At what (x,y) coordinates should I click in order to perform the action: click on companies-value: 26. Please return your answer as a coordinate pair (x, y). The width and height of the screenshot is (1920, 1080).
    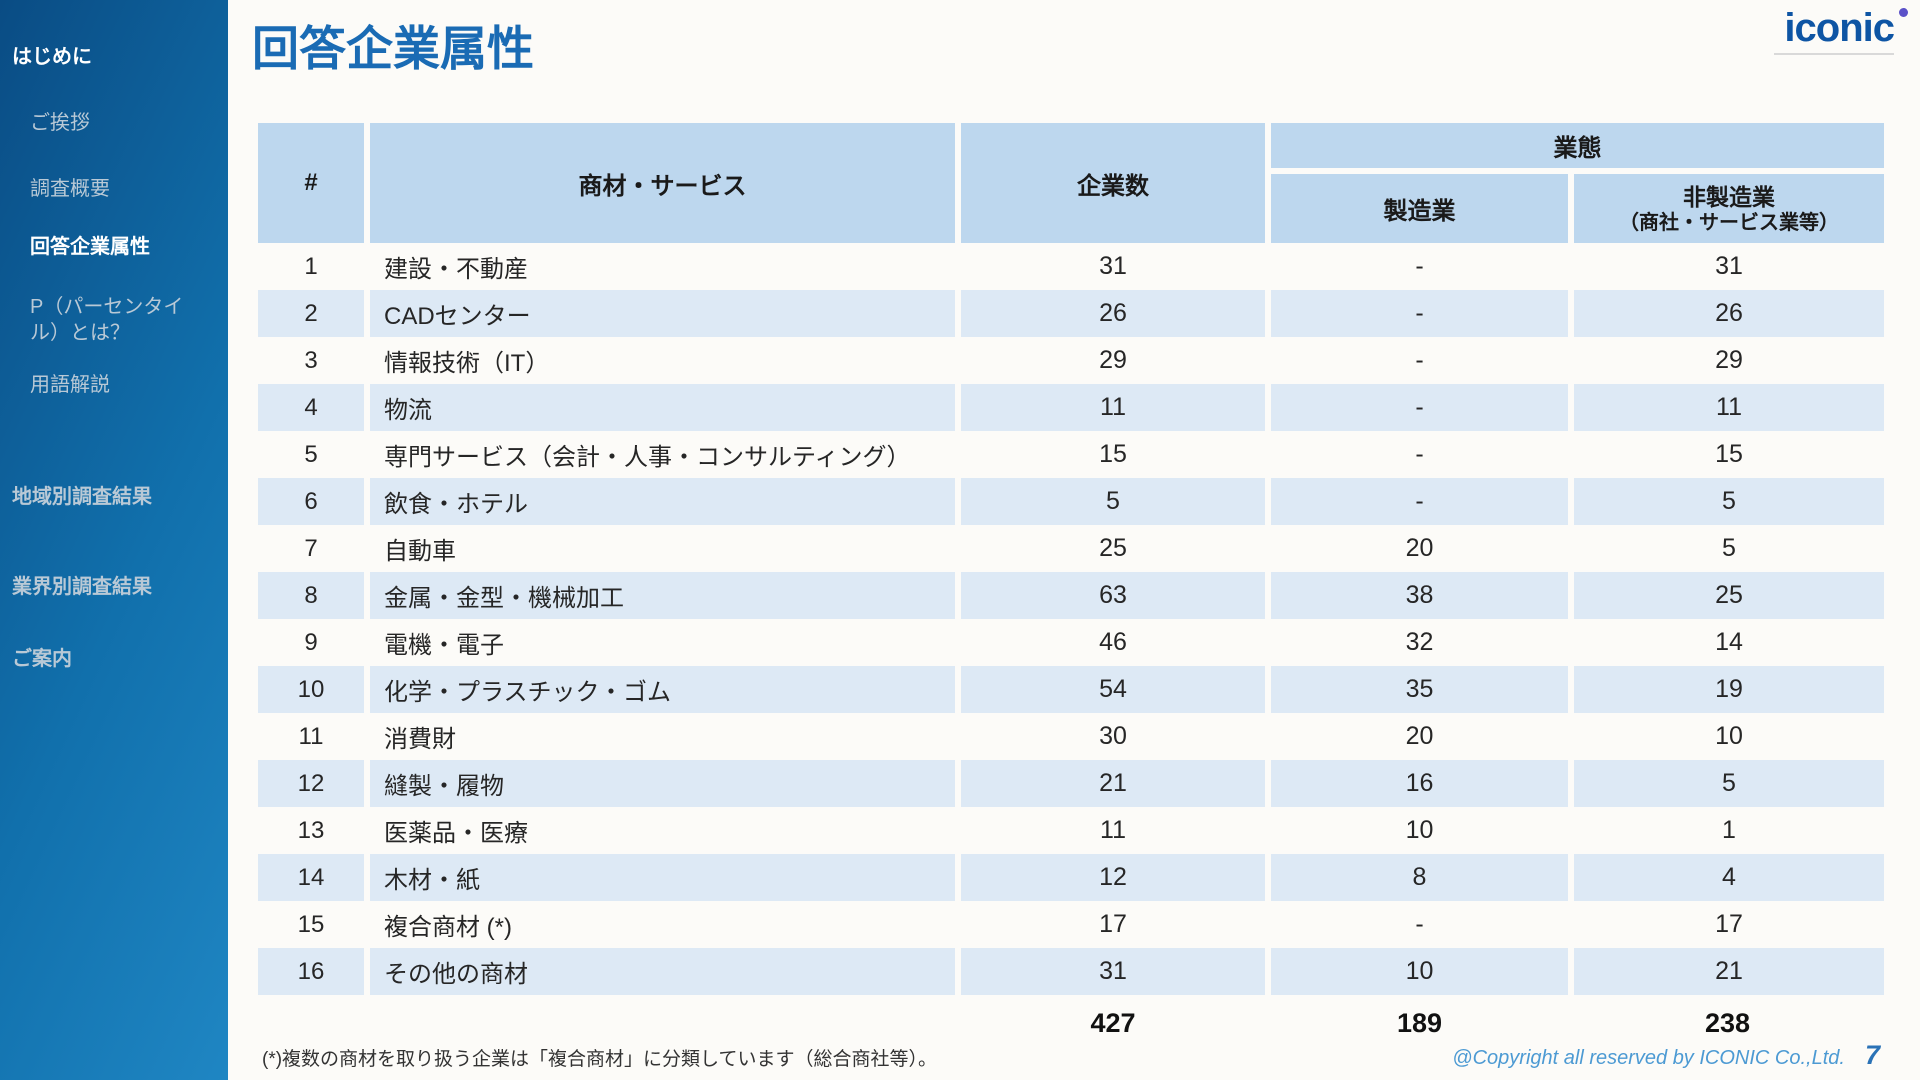
    Looking at the image, I should click on (1114, 313).